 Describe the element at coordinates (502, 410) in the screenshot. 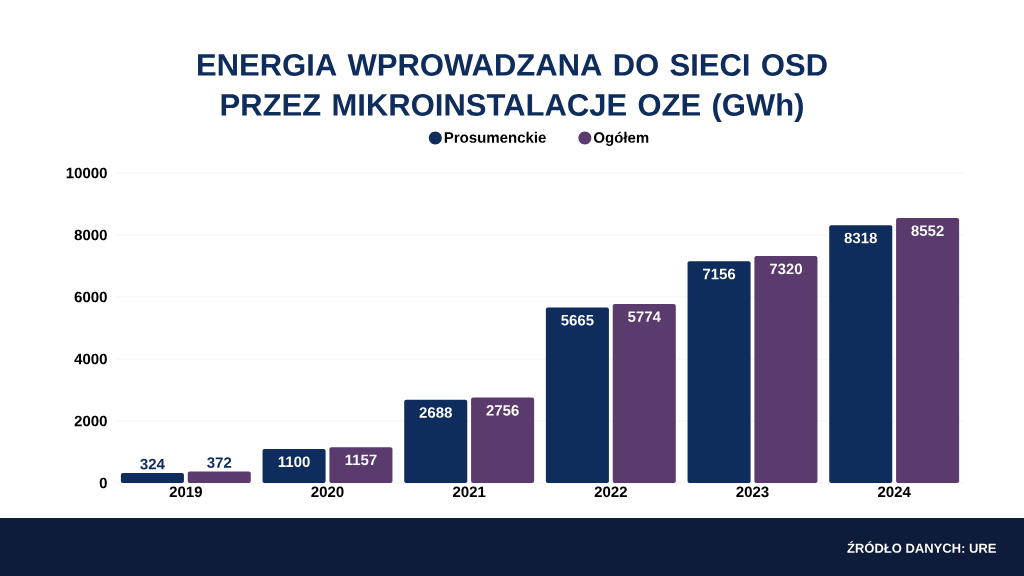

I see `data-label: 2756` at that location.